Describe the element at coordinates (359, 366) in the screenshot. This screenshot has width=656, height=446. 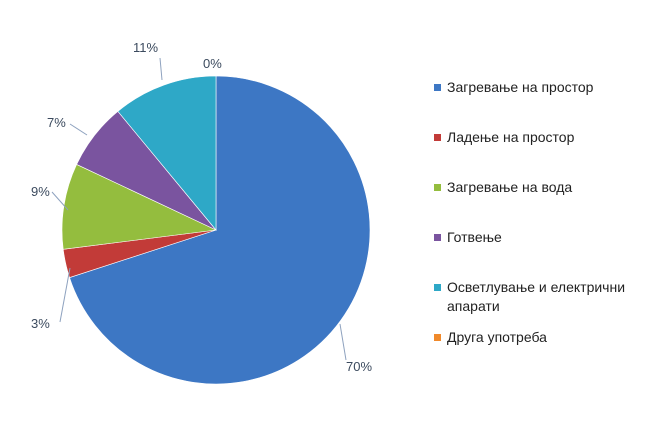
I see `data-label-0: 70%` at that location.